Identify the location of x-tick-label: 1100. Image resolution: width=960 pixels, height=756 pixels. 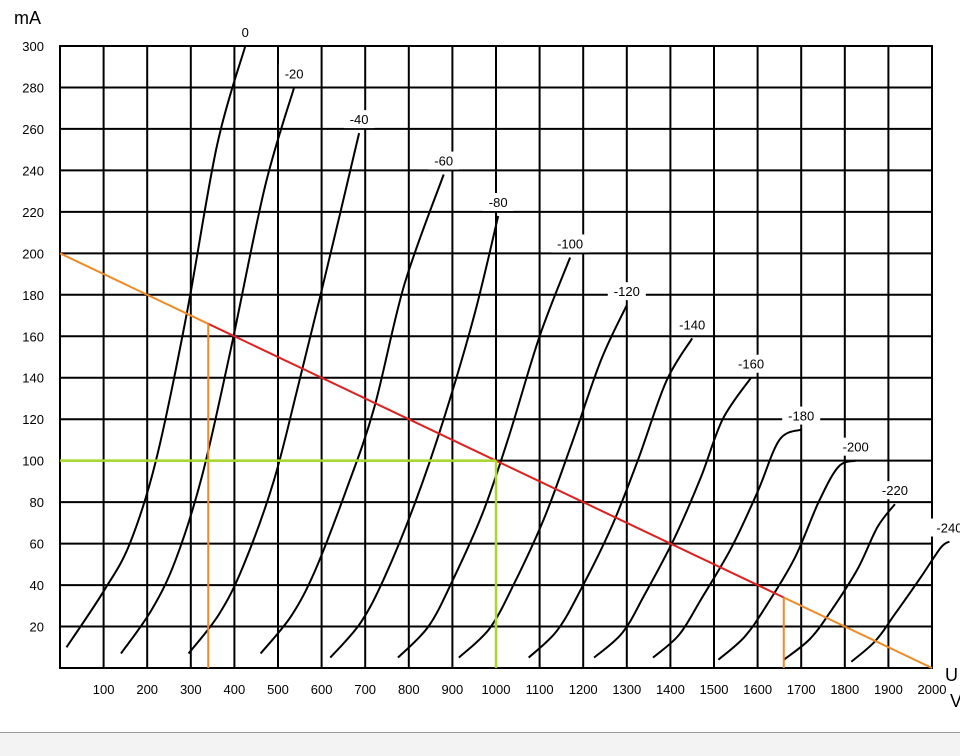
(540, 689).